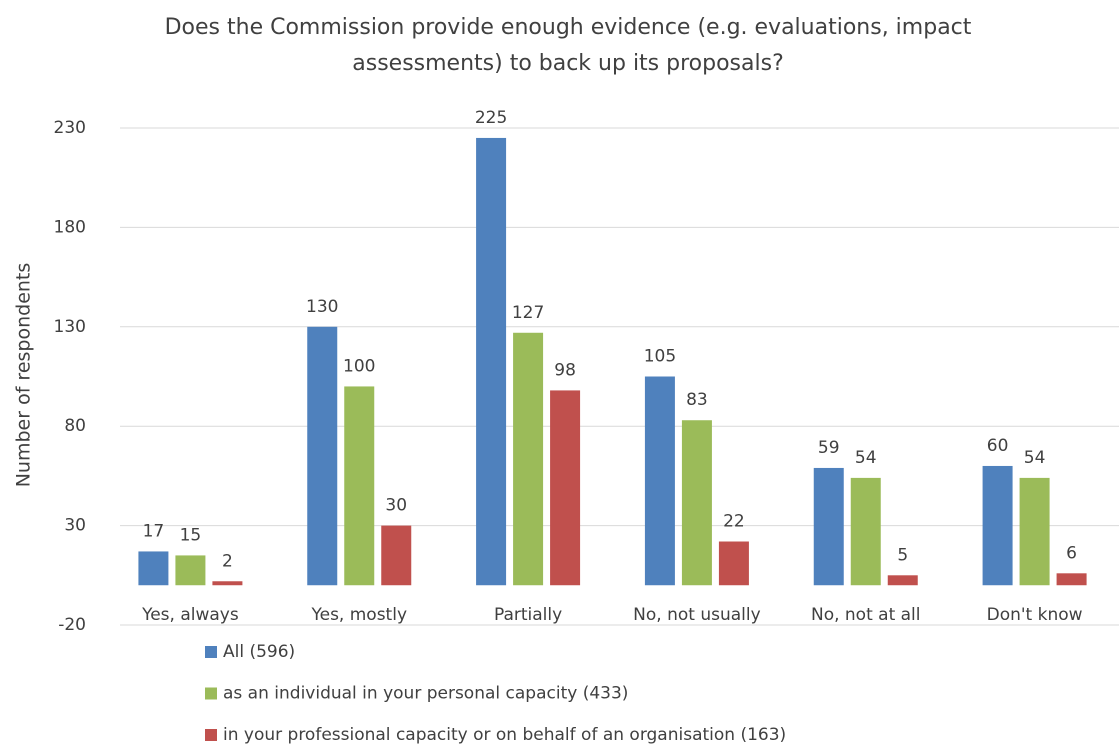 Image resolution: width=1119 pixels, height=754 pixels. Describe the element at coordinates (866, 615) in the screenshot. I see `x-tick-label: No, not at all` at that location.